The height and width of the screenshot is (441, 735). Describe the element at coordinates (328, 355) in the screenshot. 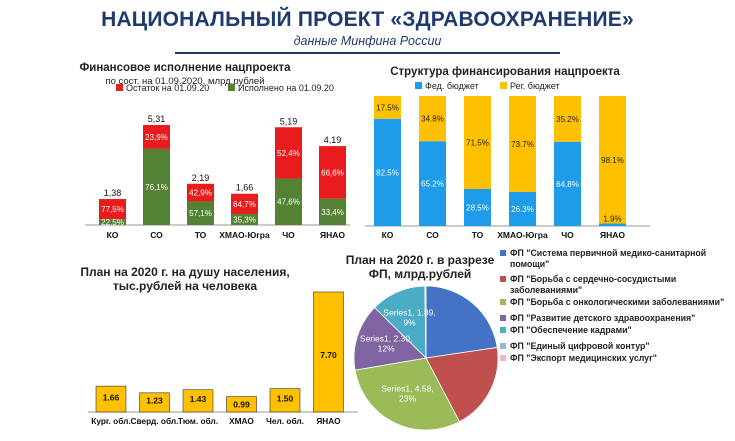

I see `percapita-value-5: 7.70` at that location.